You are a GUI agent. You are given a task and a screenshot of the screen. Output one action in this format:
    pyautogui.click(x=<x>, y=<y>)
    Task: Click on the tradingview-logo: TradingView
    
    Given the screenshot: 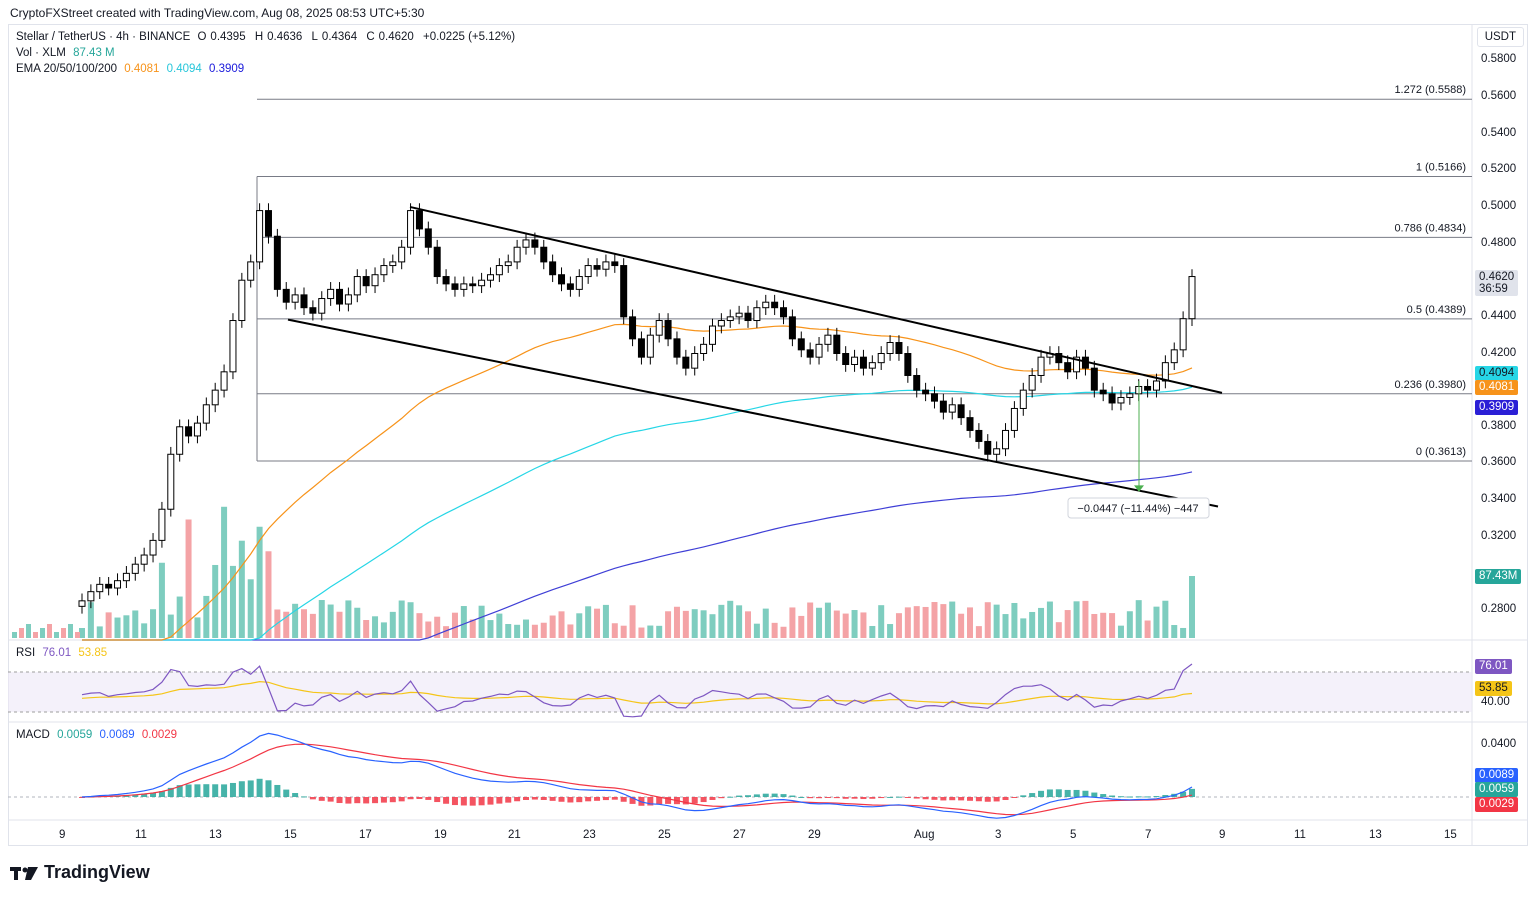 What is the action you would take?
    pyautogui.click(x=80, y=872)
    